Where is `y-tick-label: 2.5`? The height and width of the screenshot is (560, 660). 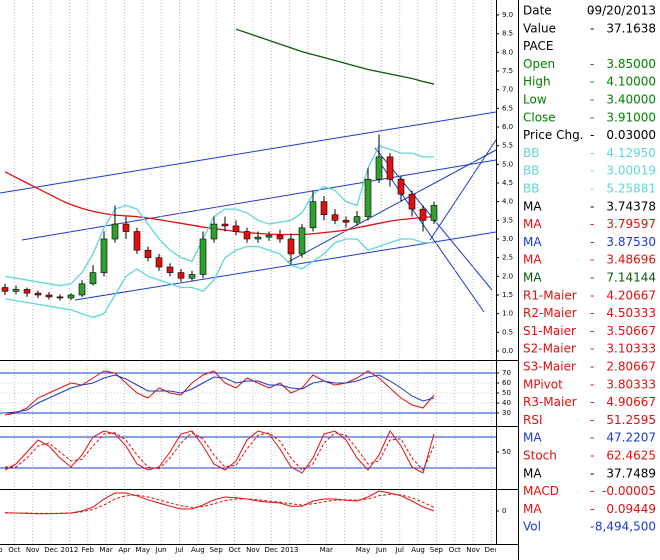 y-tick-label: 2.5 is located at coordinates (507, 258).